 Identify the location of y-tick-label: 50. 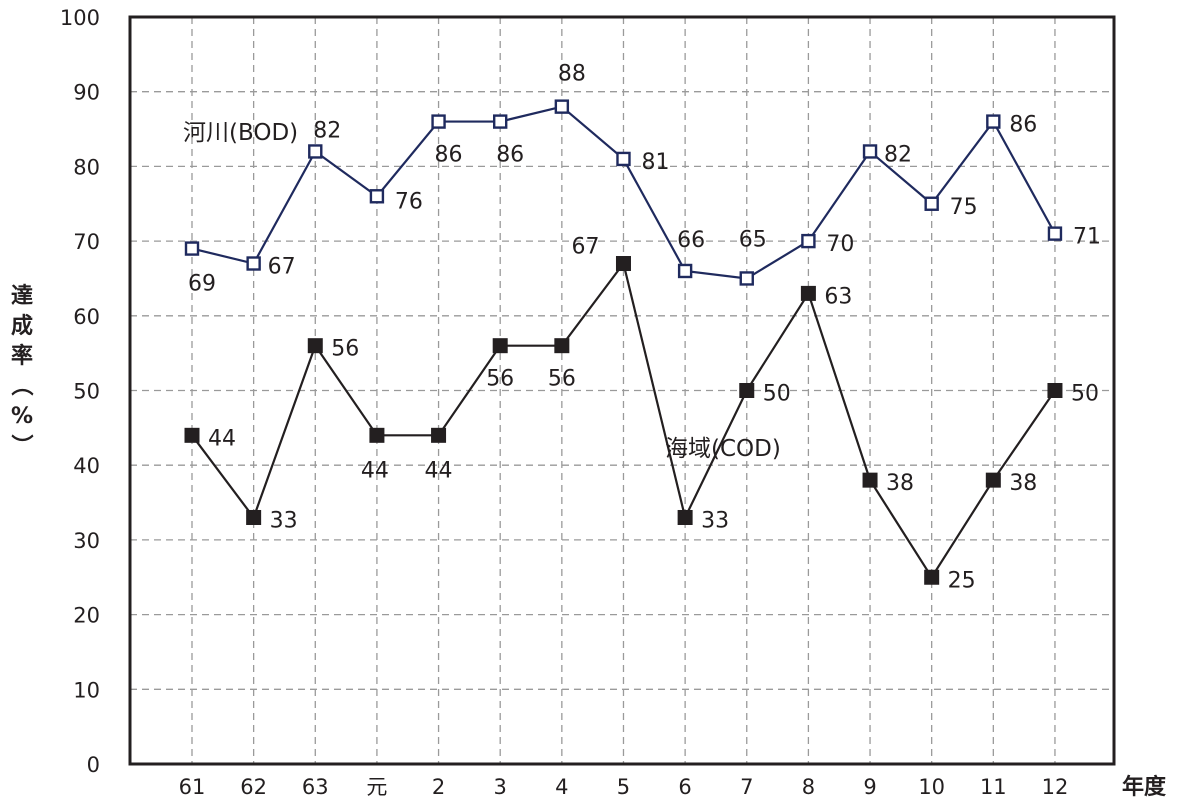
(86, 392).